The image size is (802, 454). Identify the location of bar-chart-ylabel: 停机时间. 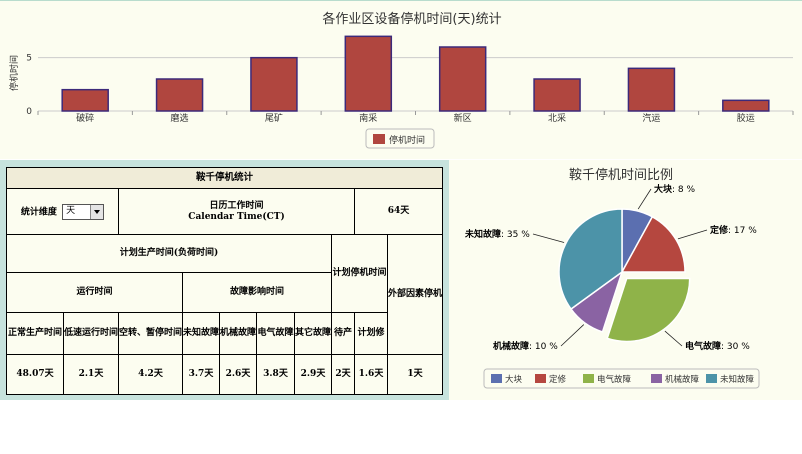
(14, 73).